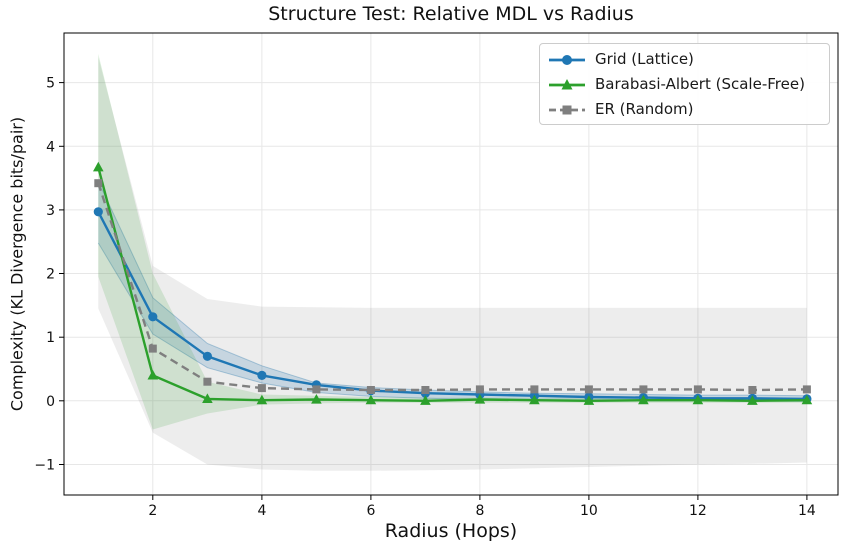 The image size is (848, 552). Describe the element at coordinates (17, 264) in the screenshot. I see `y-axis-label: Complexity (KL Divergence bits/pair)` at that location.